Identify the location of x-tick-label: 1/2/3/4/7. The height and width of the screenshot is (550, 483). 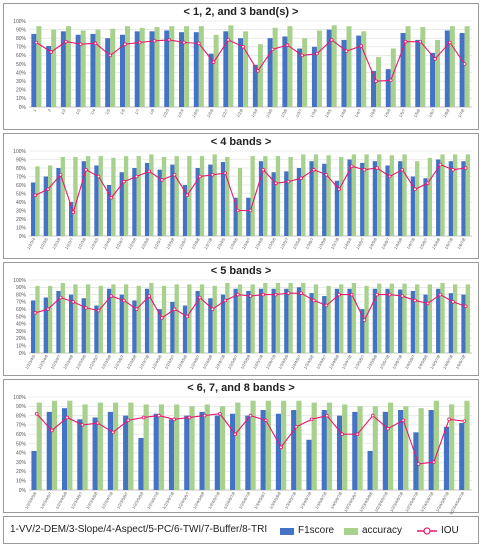
(55, 361).